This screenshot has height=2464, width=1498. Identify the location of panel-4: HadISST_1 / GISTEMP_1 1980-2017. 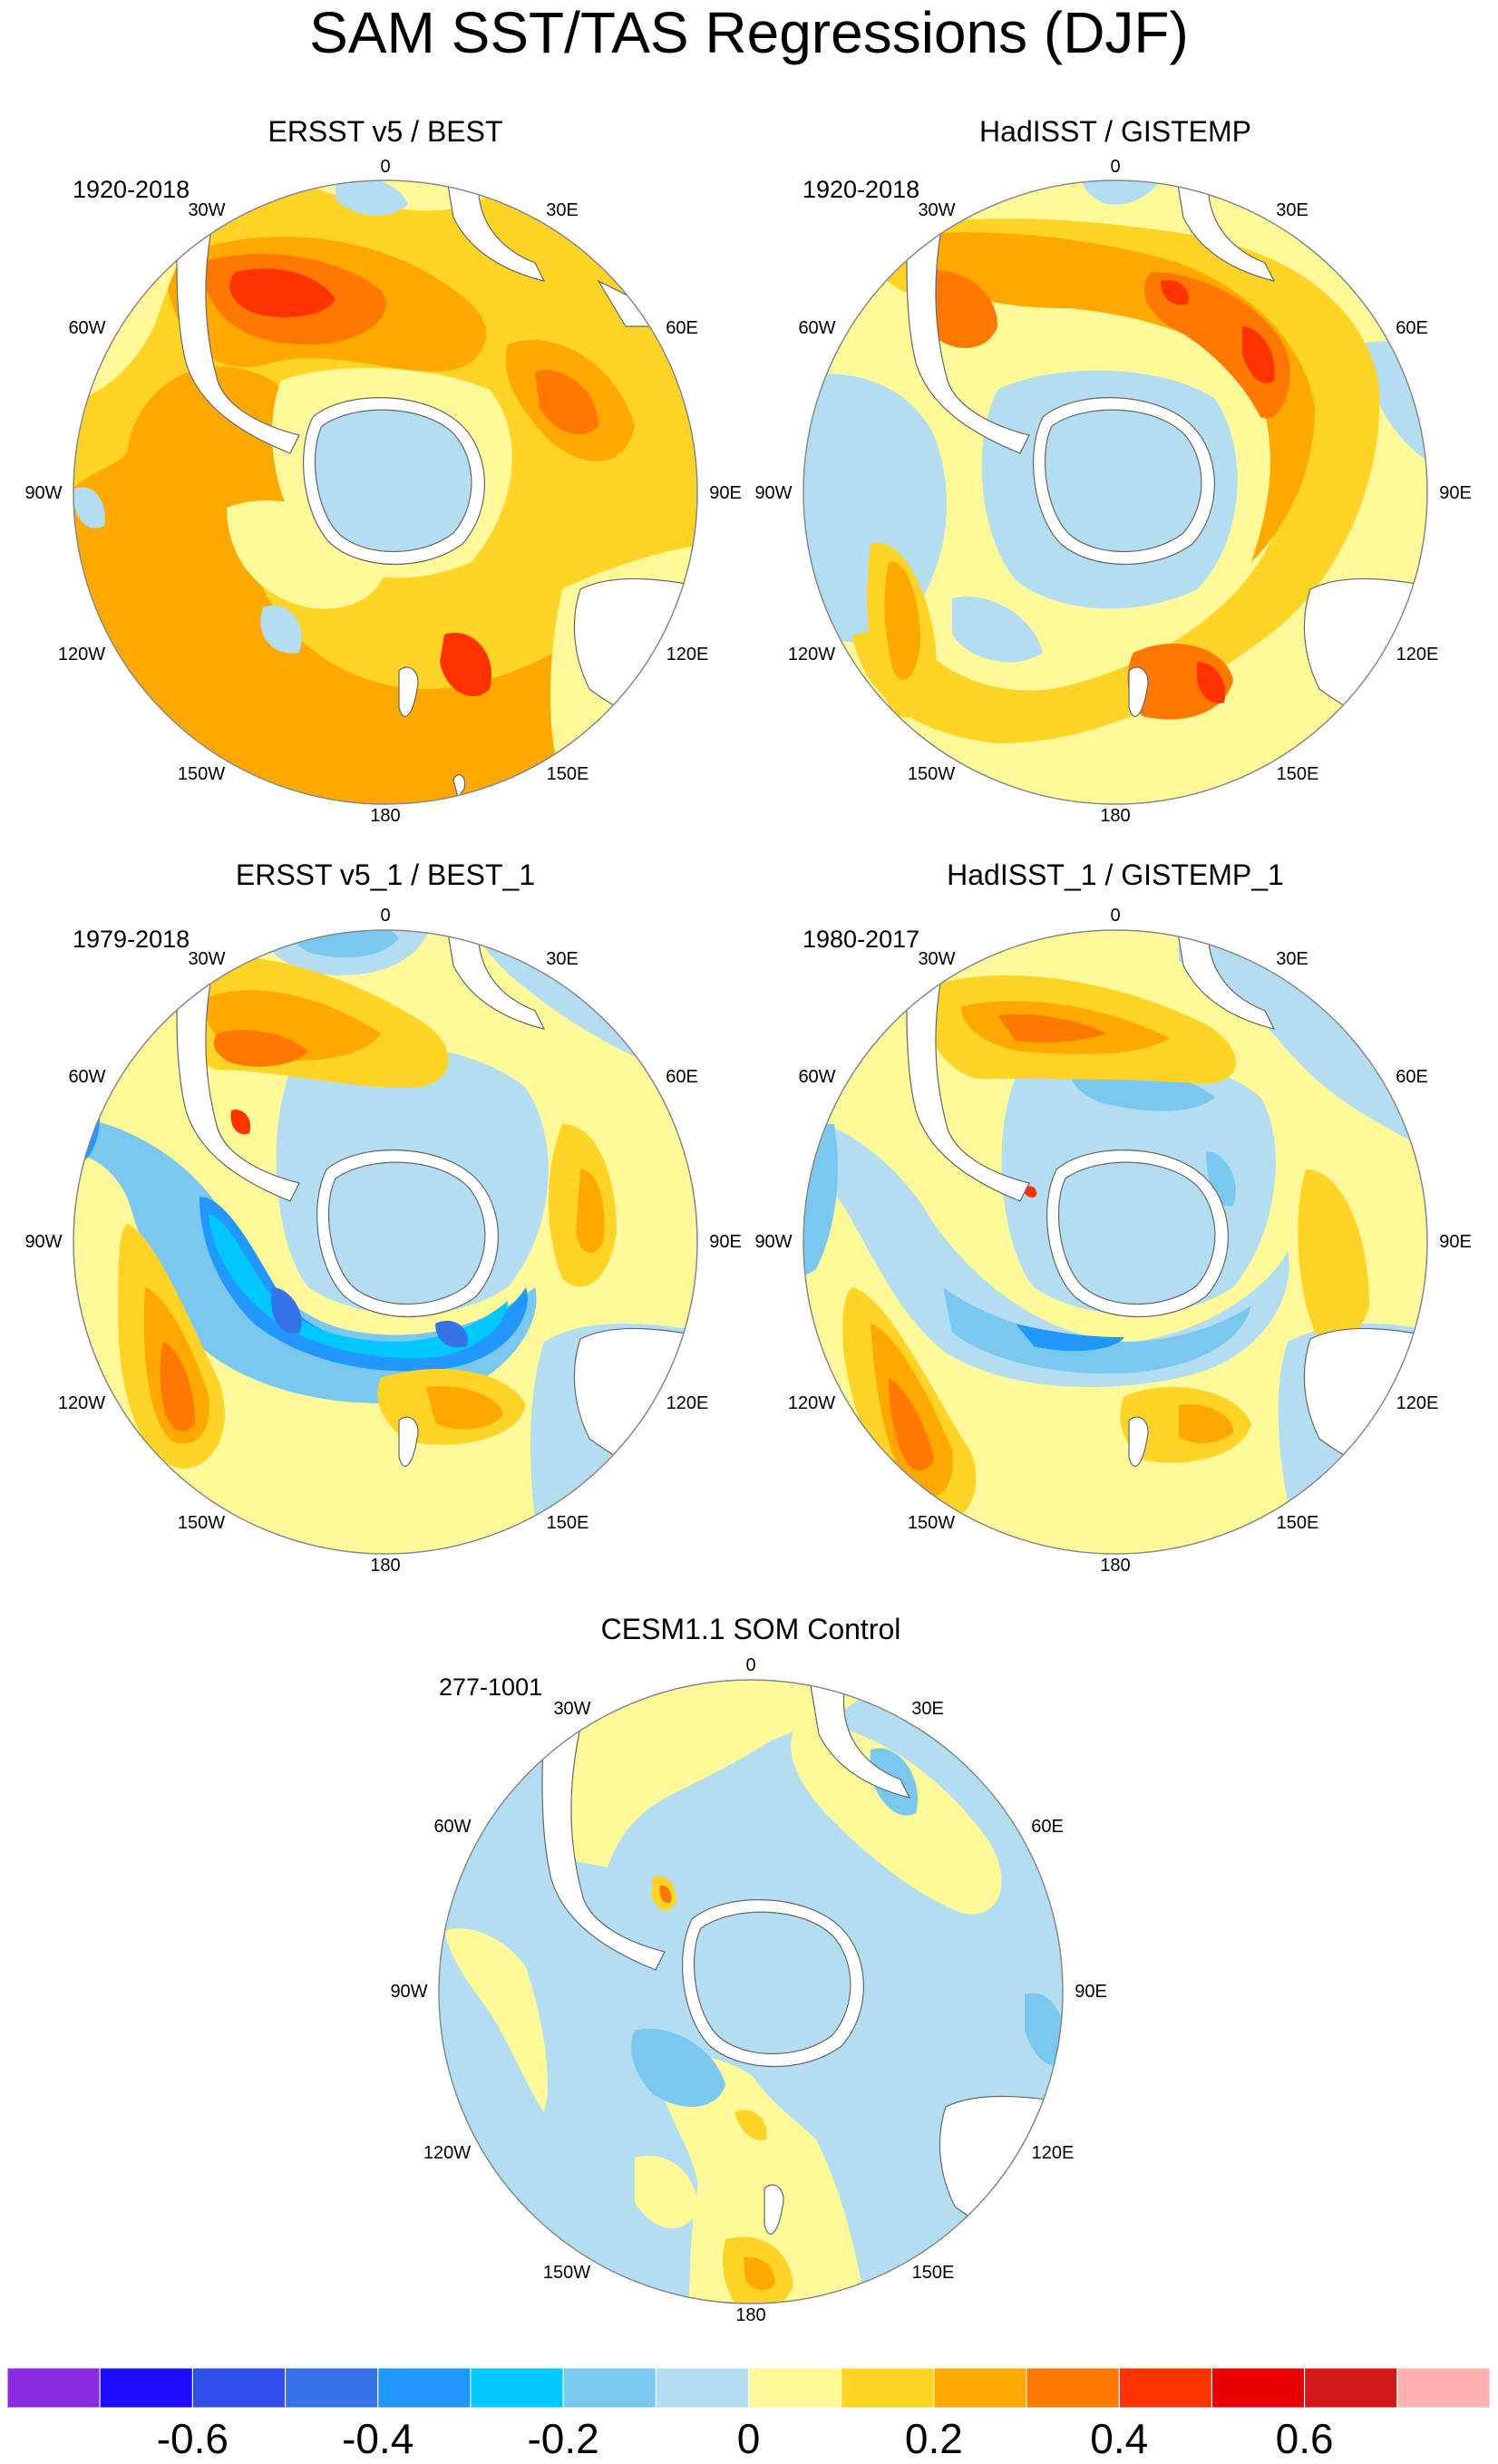
(1112, 1217).